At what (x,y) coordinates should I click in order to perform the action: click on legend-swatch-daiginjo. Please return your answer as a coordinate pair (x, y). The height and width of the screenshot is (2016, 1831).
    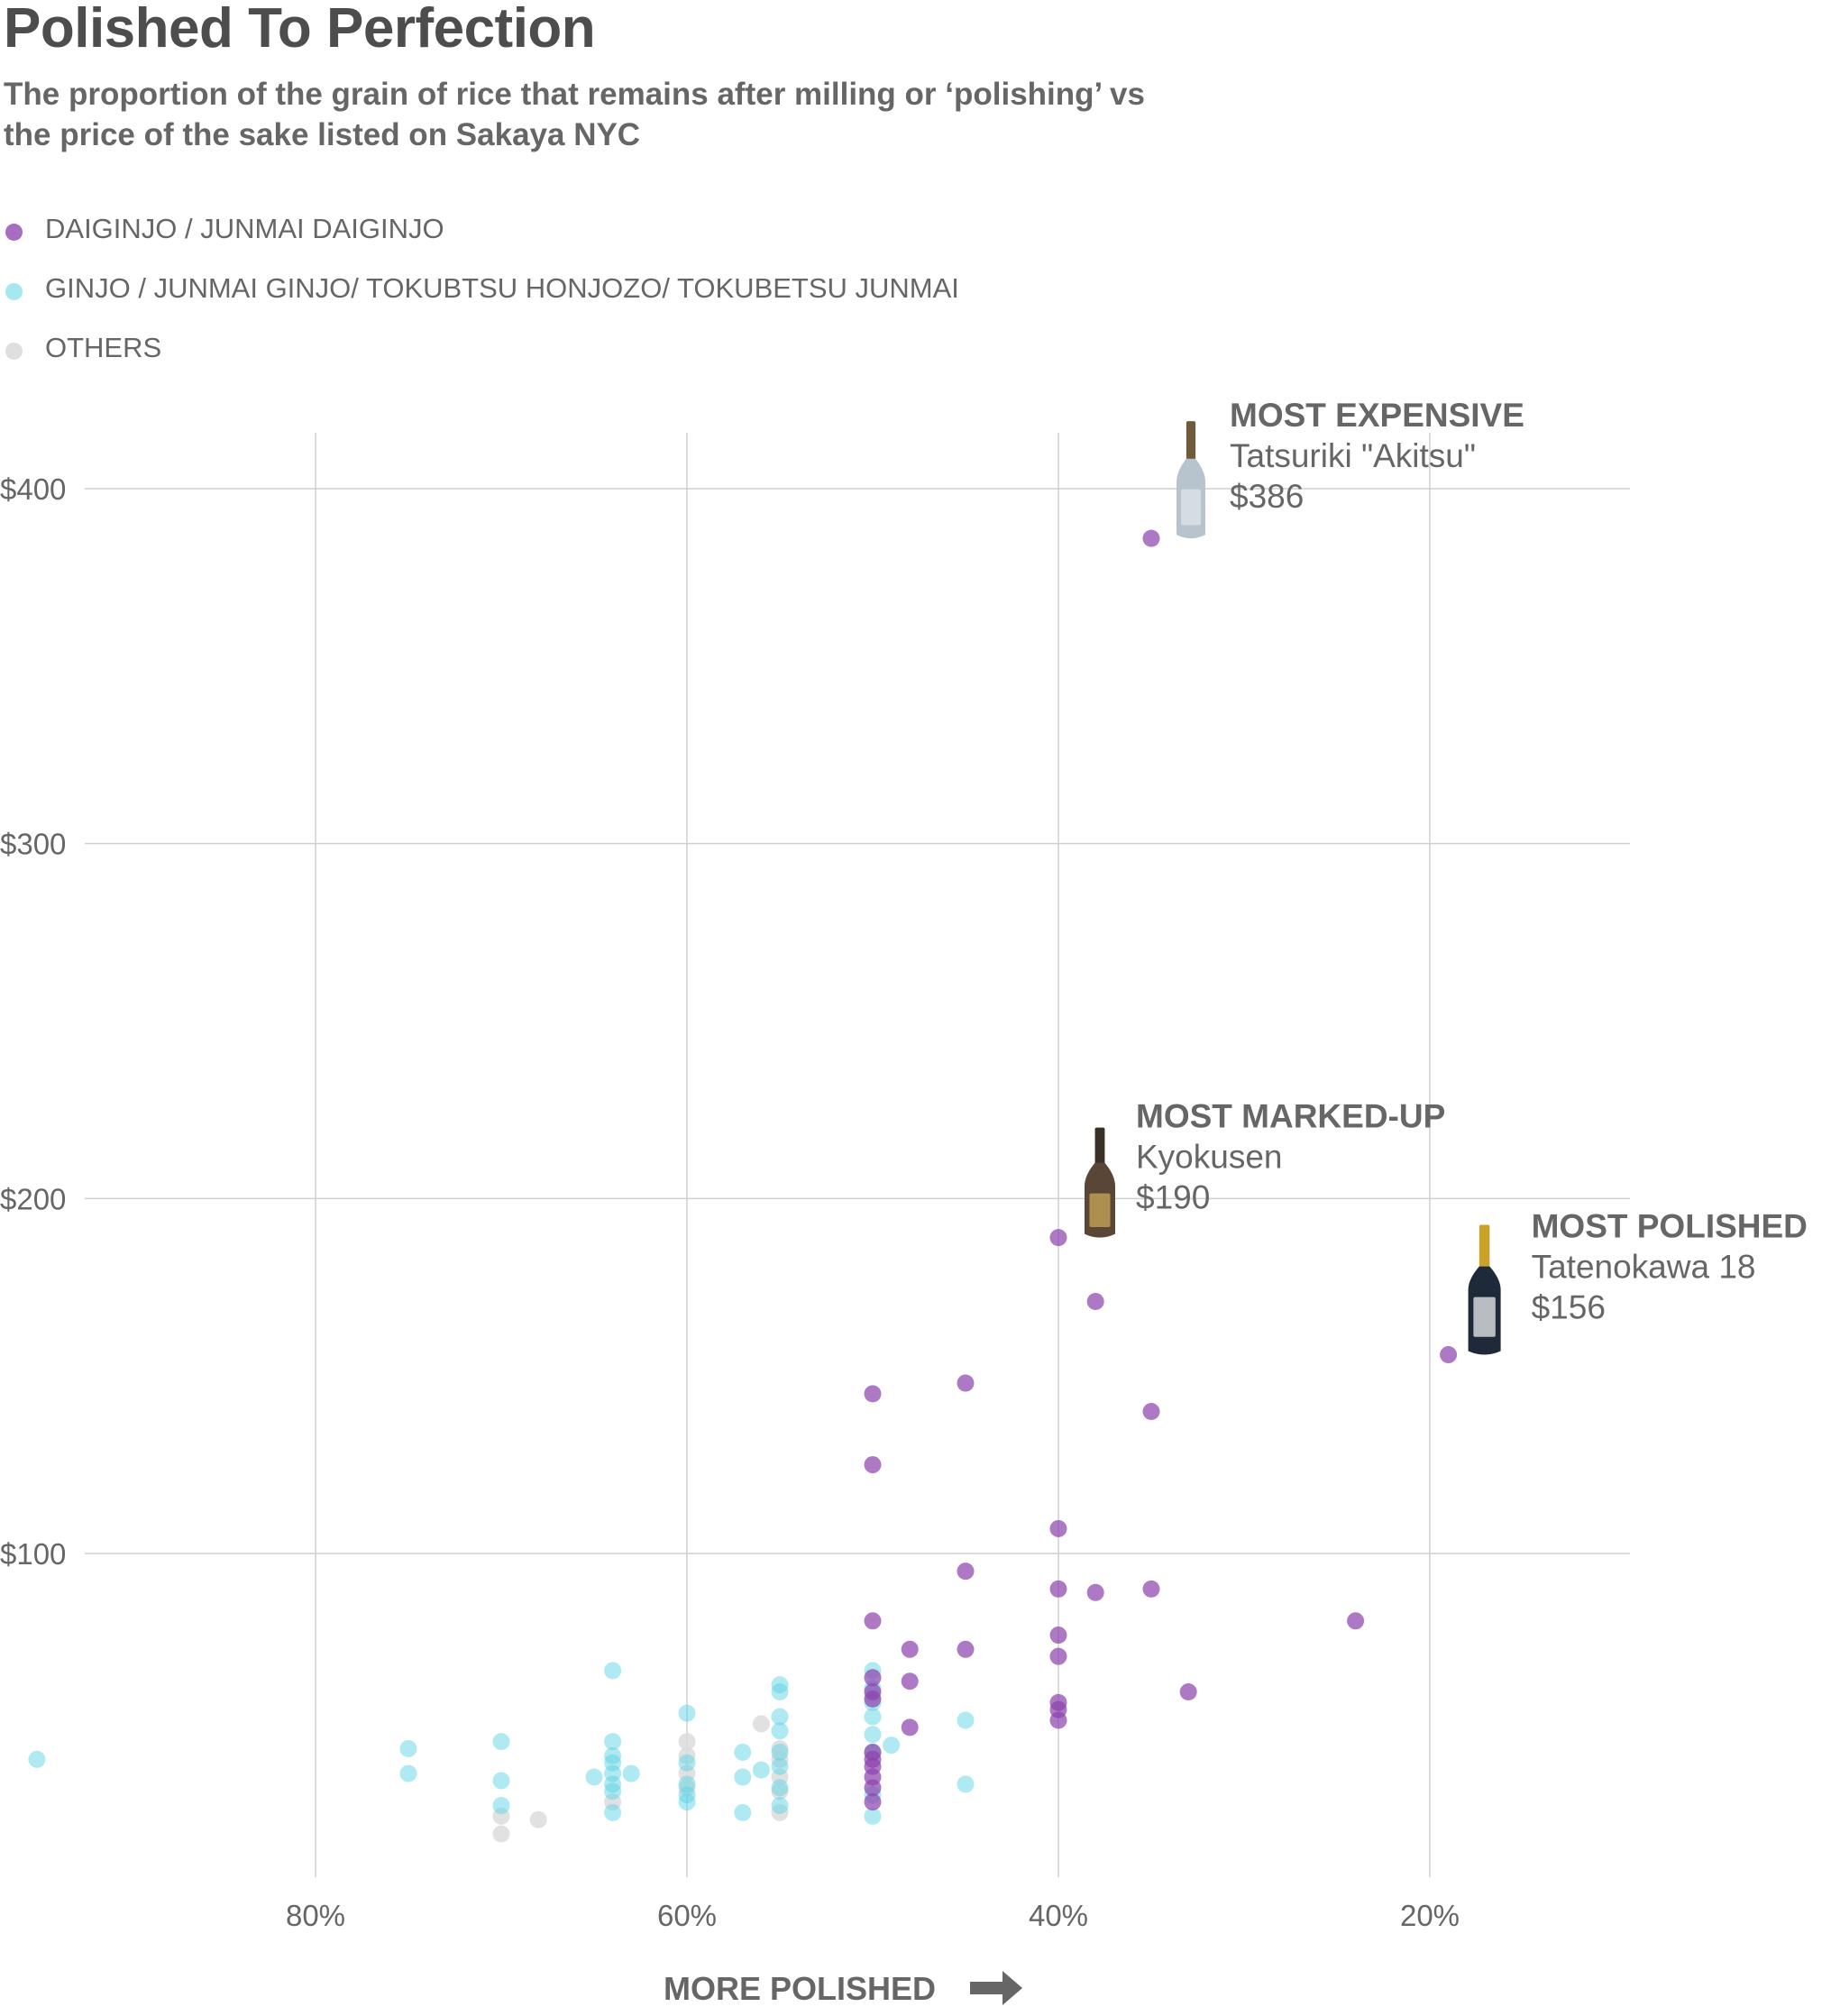
    Looking at the image, I should click on (14, 232).